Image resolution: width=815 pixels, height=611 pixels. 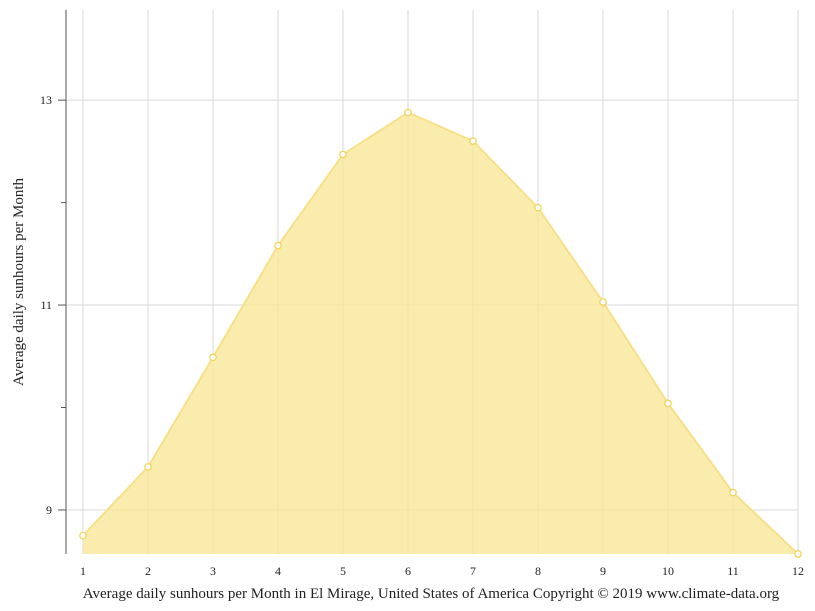 What do you see at coordinates (798, 571) in the screenshot?
I see `x-tick-label: 12` at bounding box center [798, 571].